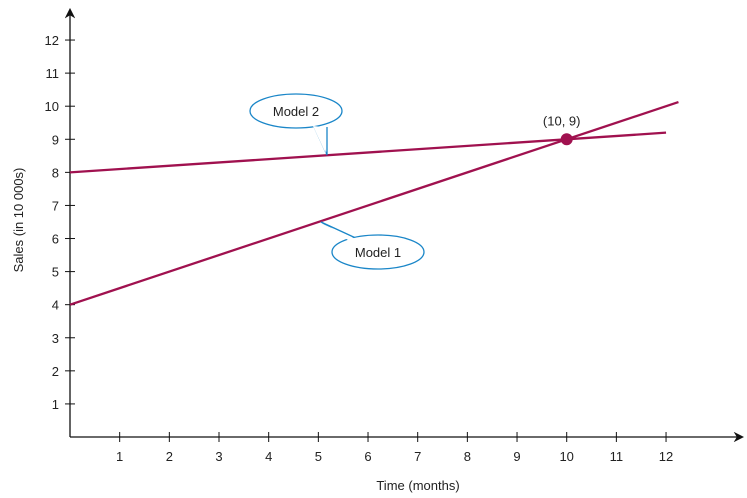 The width and height of the screenshot is (747, 498). Describe the element at coordinates (169, 456) in the screenshot. I see `x-tick-label: 2` at that location.